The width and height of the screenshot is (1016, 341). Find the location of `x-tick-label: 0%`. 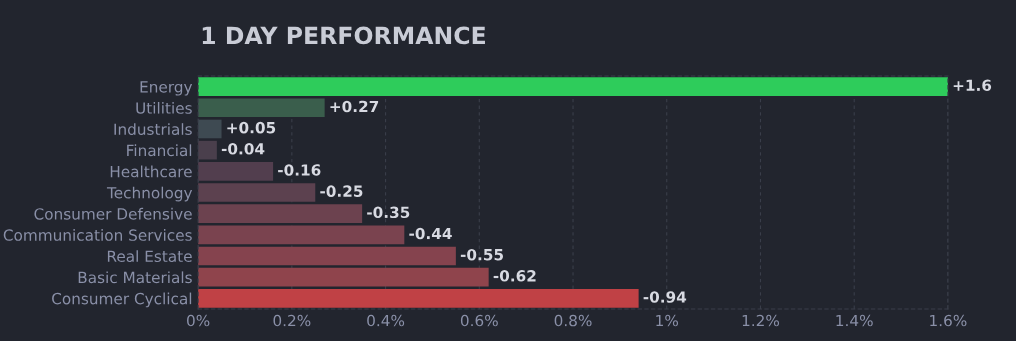

x-tick-label: 0% is located at coordinates (198, 320).